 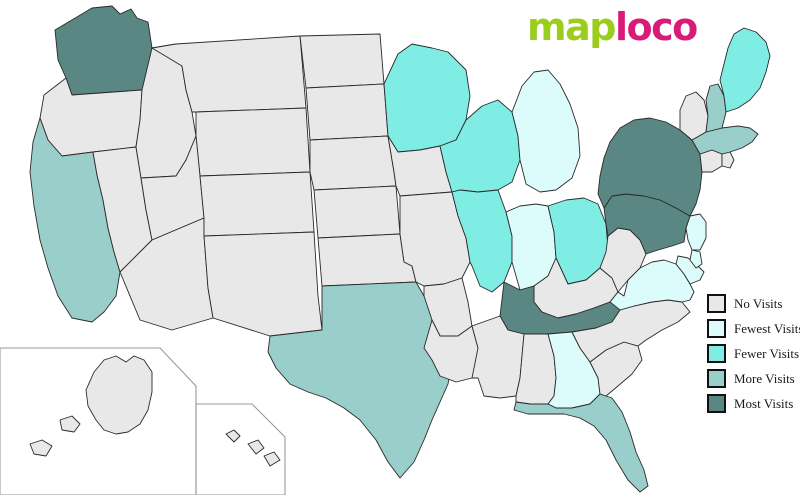 What do you see at coordinates (716, 328) in the screenshot?
I see `legend-swatch-fewest-visits` at bounding box center [716, 328].